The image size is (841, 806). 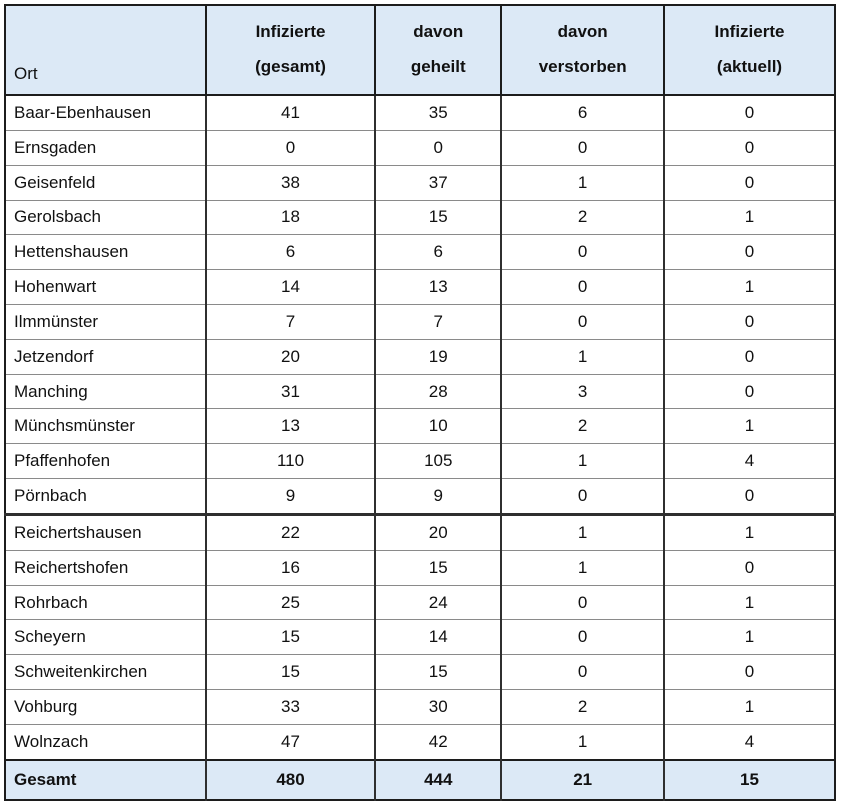 What do you see at coordinates (105, 461) in the screenshot?
I see `cell-ort: Pfaffenhofen` at bounding box center [105, 461].